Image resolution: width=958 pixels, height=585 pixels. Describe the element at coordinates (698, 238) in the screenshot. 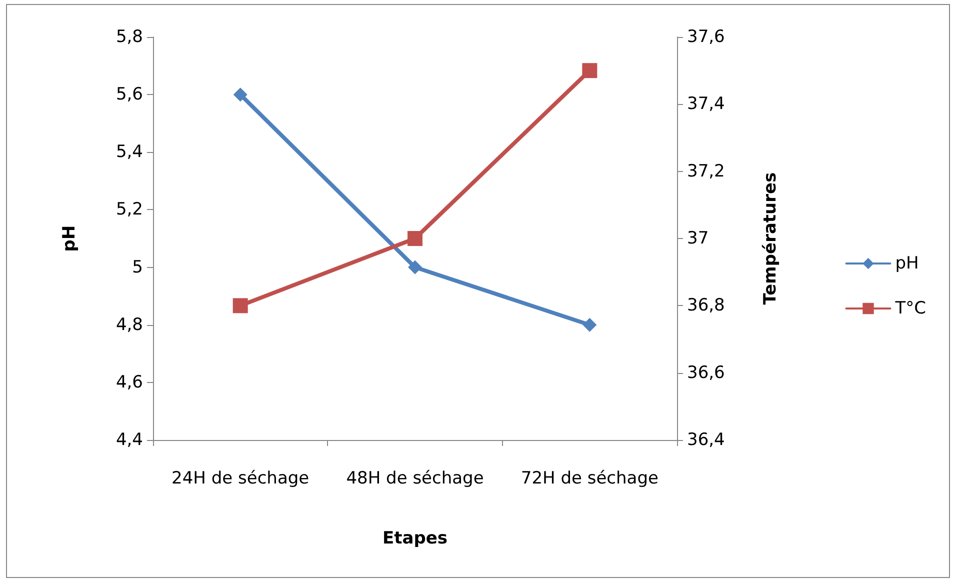

I see `y2-tick-label: 37` at that location.